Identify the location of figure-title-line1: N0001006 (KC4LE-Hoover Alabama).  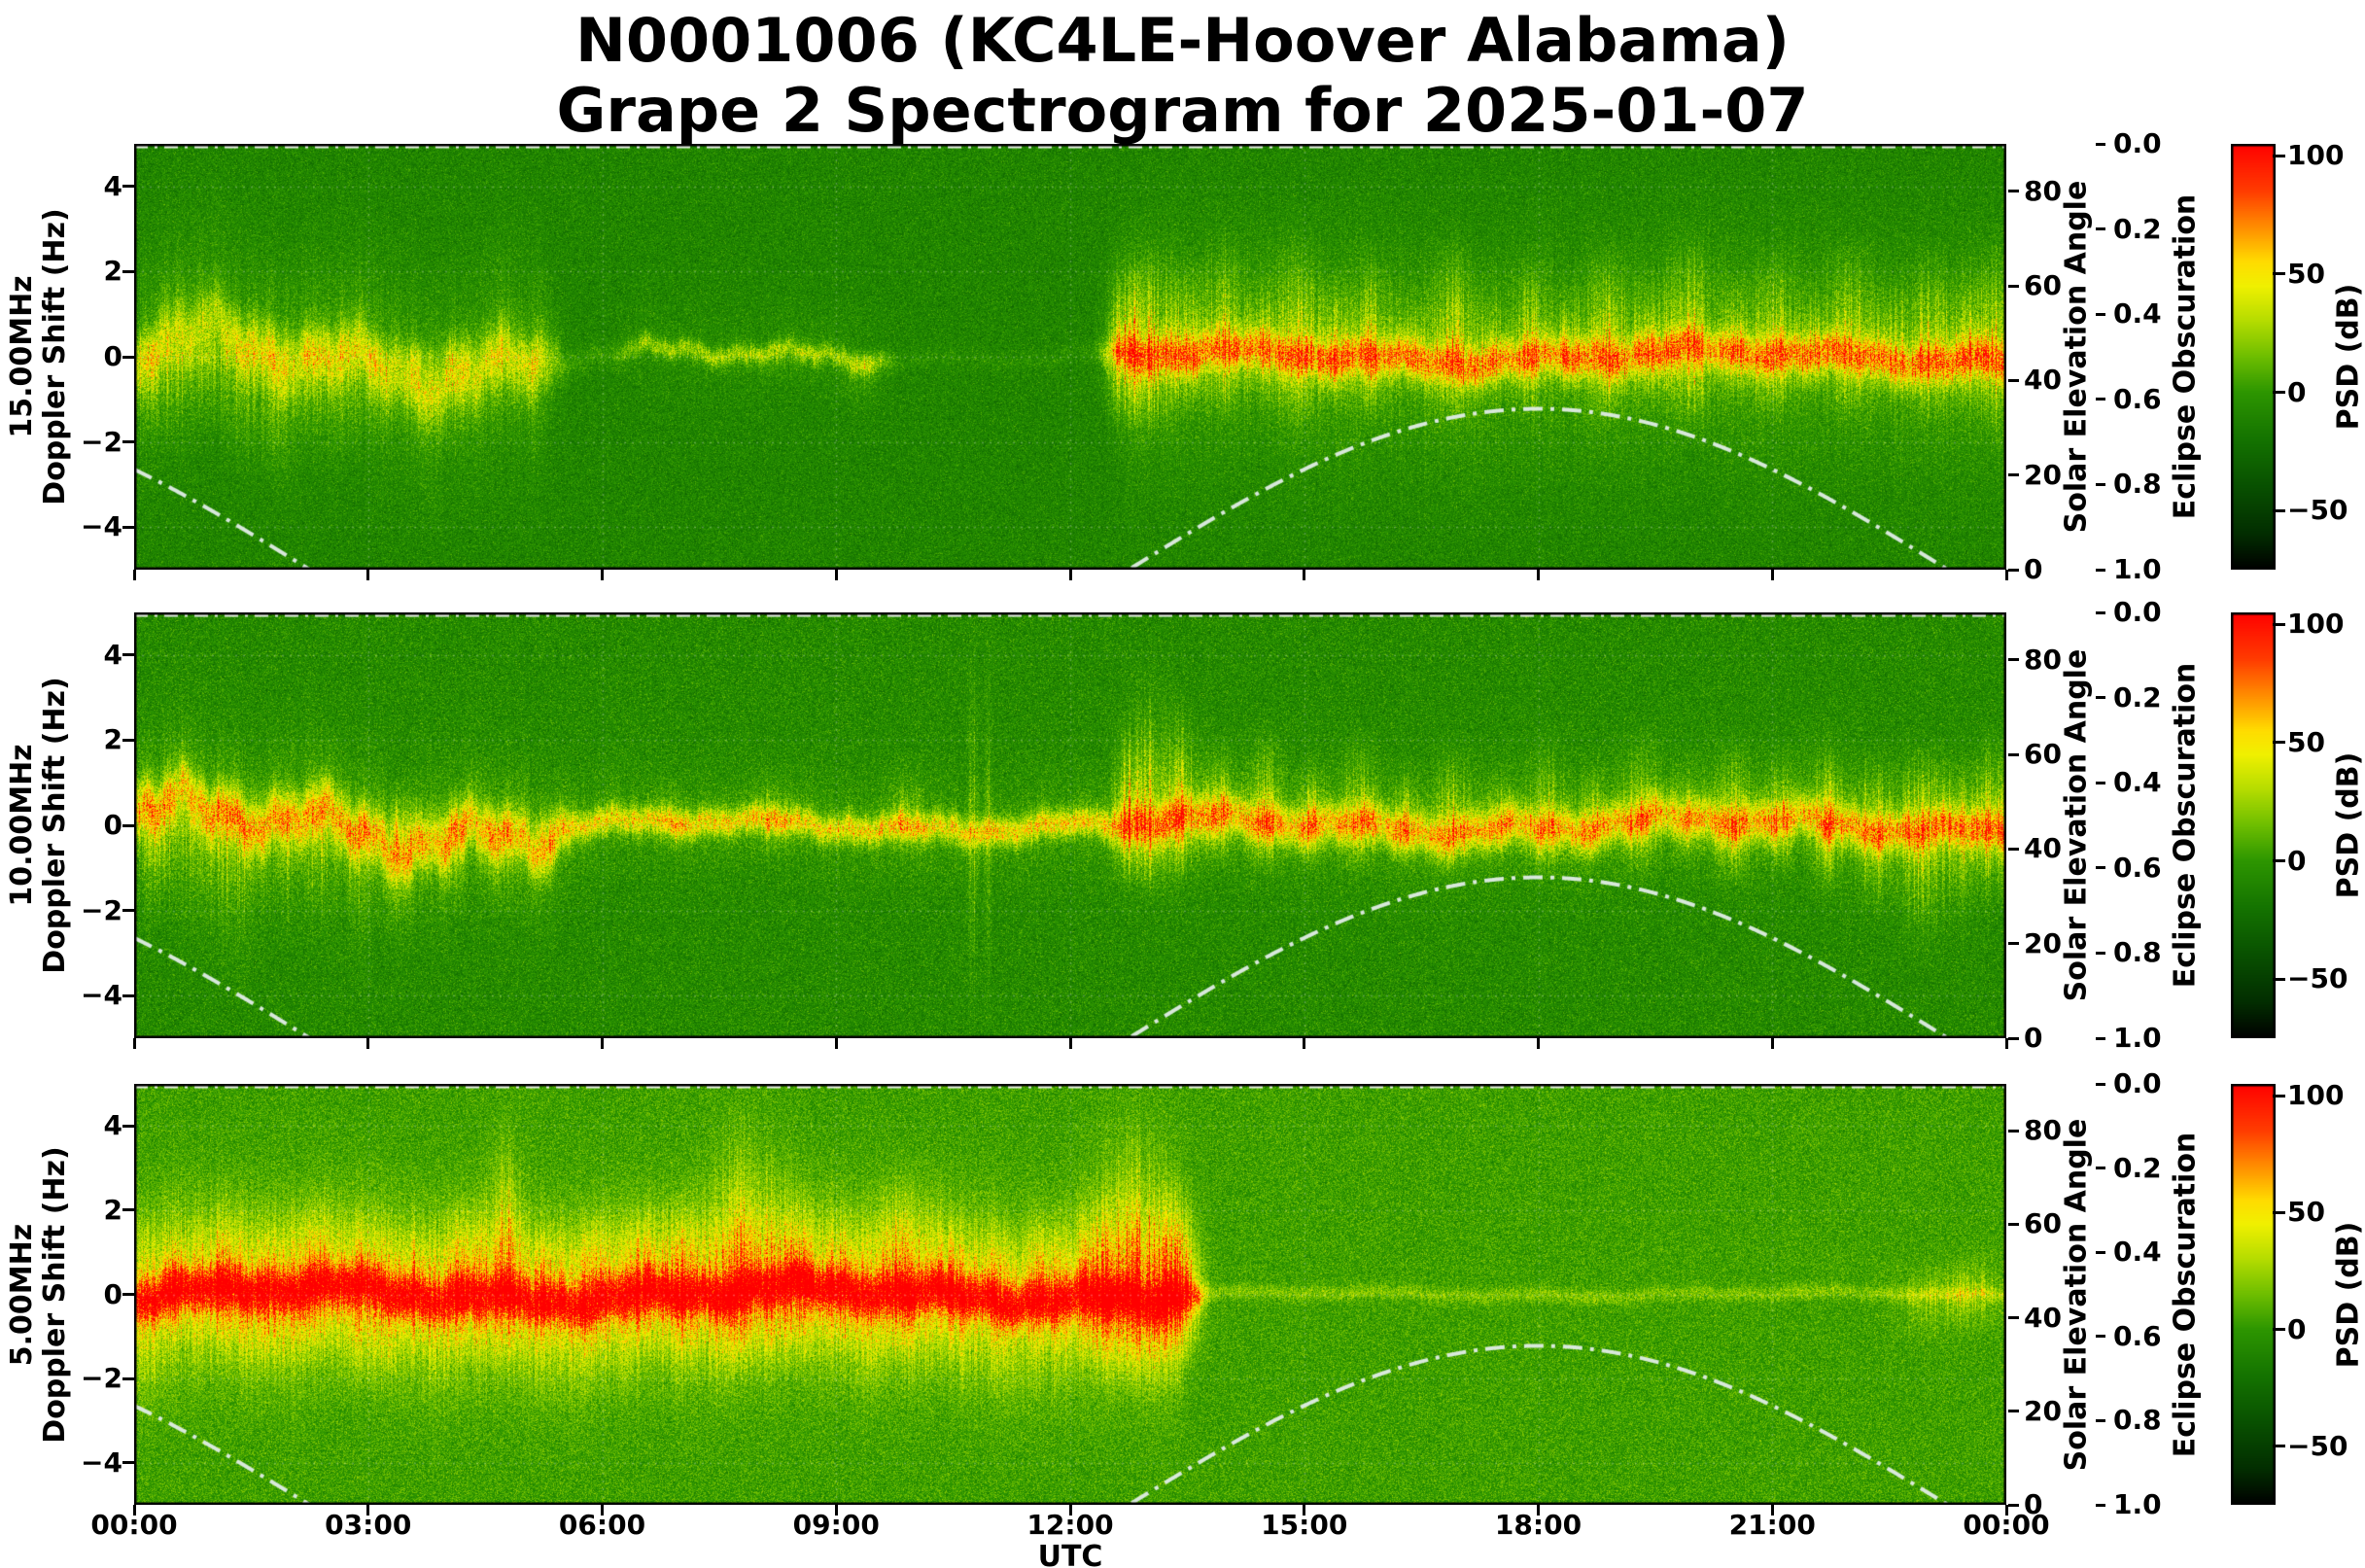
(1182, 40).